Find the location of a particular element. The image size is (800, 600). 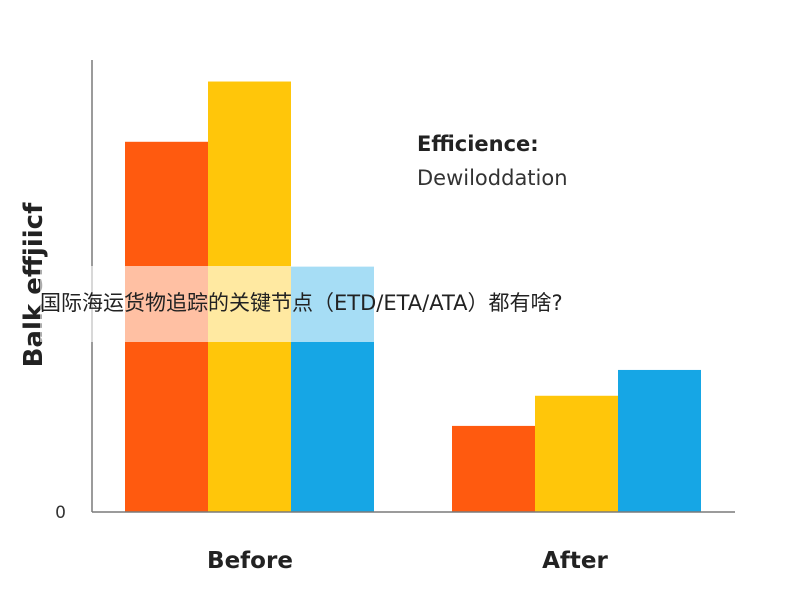

caption-text: 国际海运货物追踪的关键节点（ETD/ETA/ATA）都有啥? is located at coordinates (301, 303).